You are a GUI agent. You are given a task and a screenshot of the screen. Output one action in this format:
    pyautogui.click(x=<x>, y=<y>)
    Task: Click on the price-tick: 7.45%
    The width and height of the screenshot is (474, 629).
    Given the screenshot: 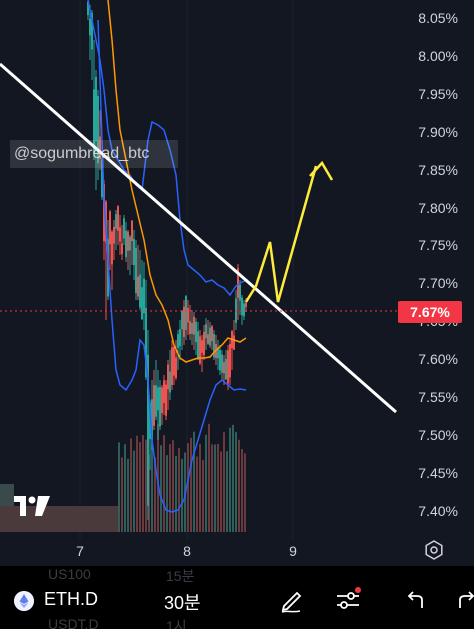 What is the action you would take?
    pyautogui.click(x=438, y=473)
    